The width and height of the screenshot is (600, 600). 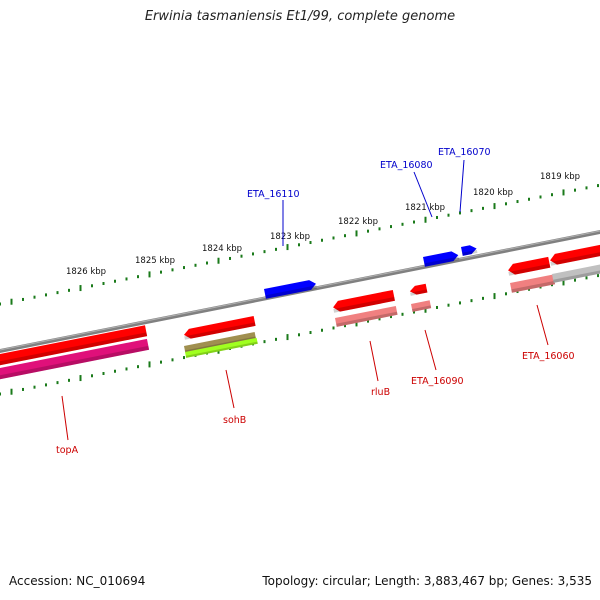 What do you see at coordinates (364, 304) in the screenshot?
I see `gene-rlub-red-shade` at bounding box center [364, 304].